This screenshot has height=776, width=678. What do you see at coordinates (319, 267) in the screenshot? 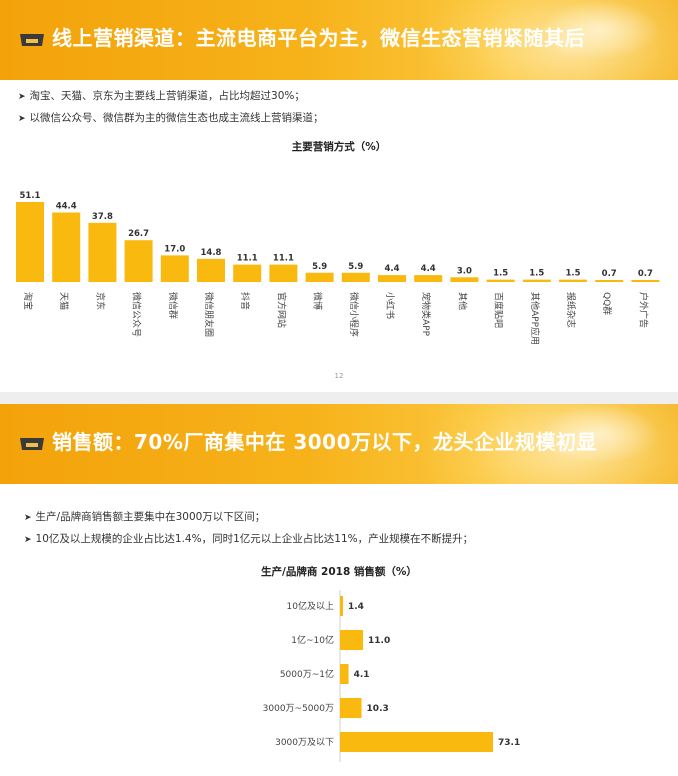
I see `value-label-8: 5.9` at bounding box center [319, 267].